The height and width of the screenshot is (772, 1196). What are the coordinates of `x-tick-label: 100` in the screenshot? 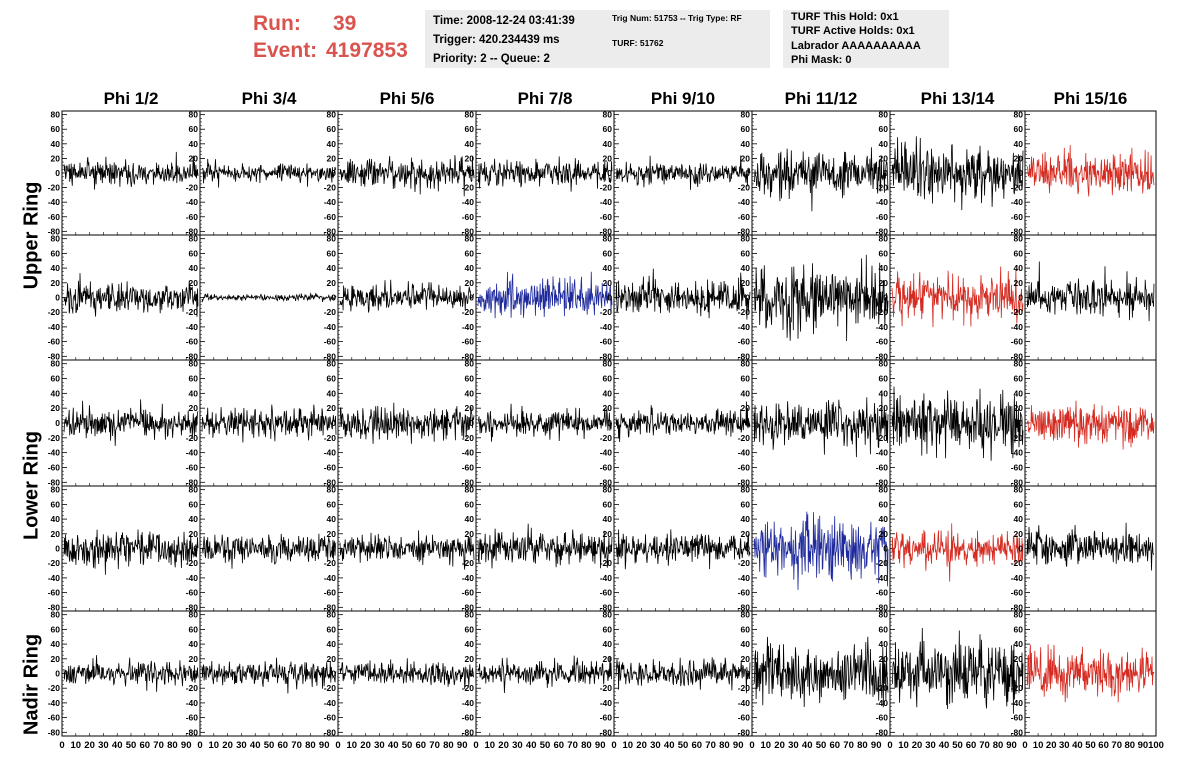 It's located at (1156, 745).